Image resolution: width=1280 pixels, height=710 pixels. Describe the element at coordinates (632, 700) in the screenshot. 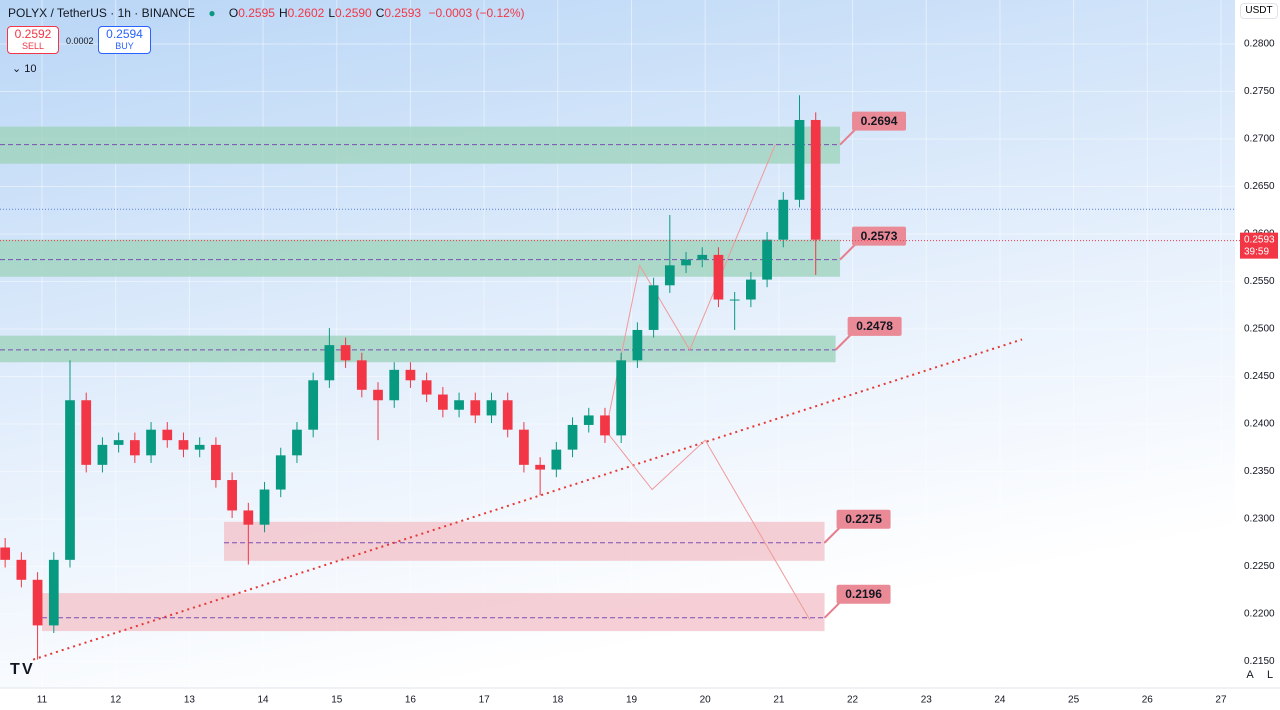

I see `x-tick-label: 19` at that location.